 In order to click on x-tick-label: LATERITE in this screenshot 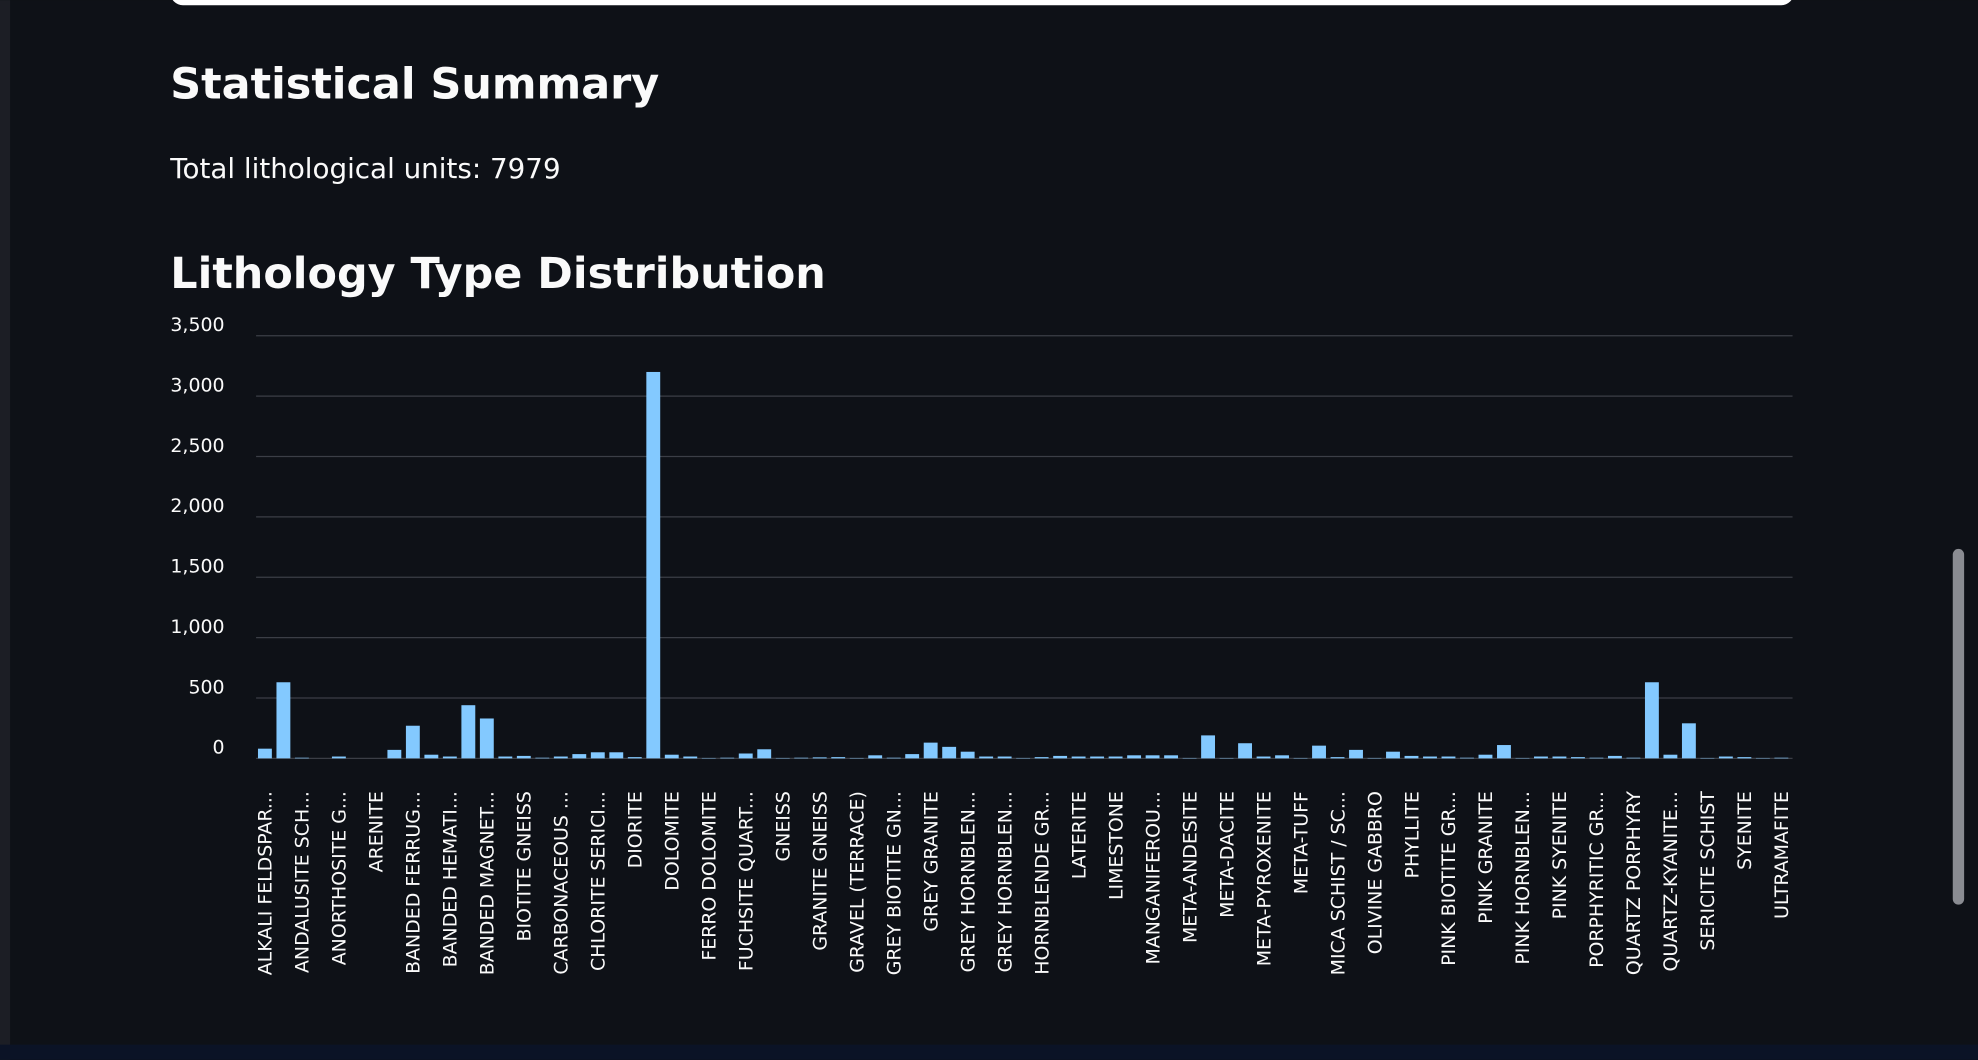, I will do `click(1079, 835)`.